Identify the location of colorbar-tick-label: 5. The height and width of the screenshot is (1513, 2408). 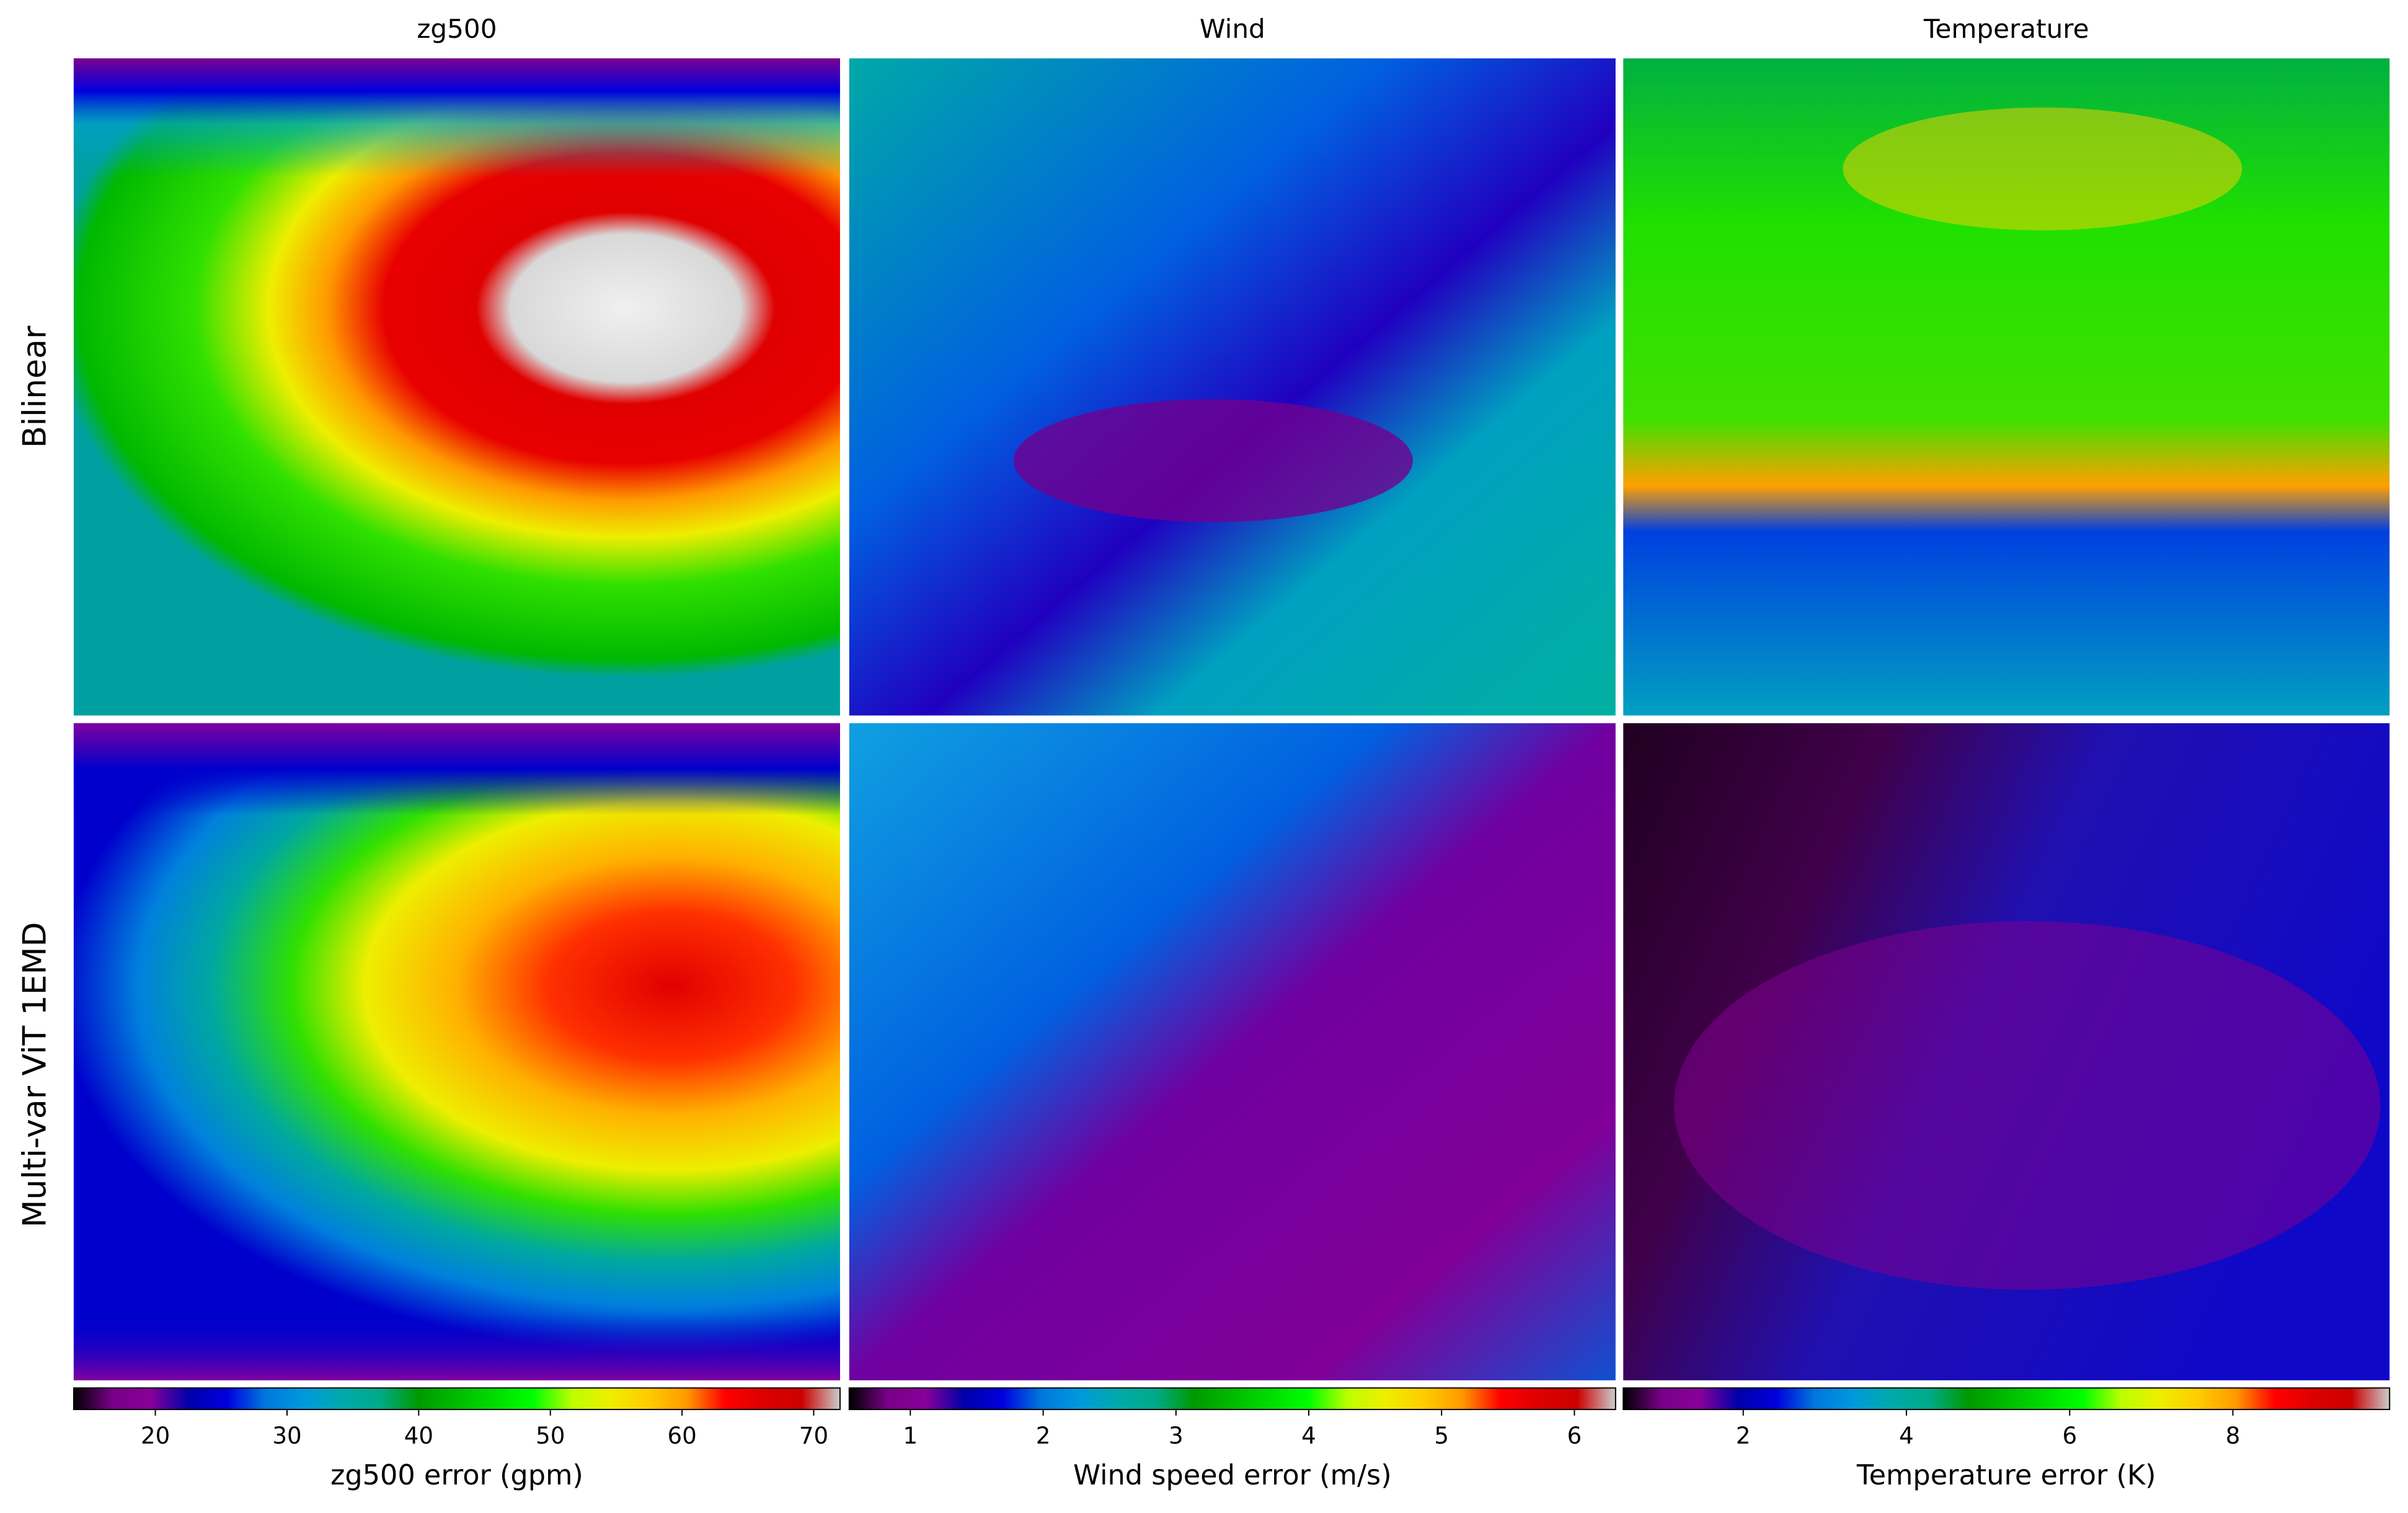
(1442, 1436).